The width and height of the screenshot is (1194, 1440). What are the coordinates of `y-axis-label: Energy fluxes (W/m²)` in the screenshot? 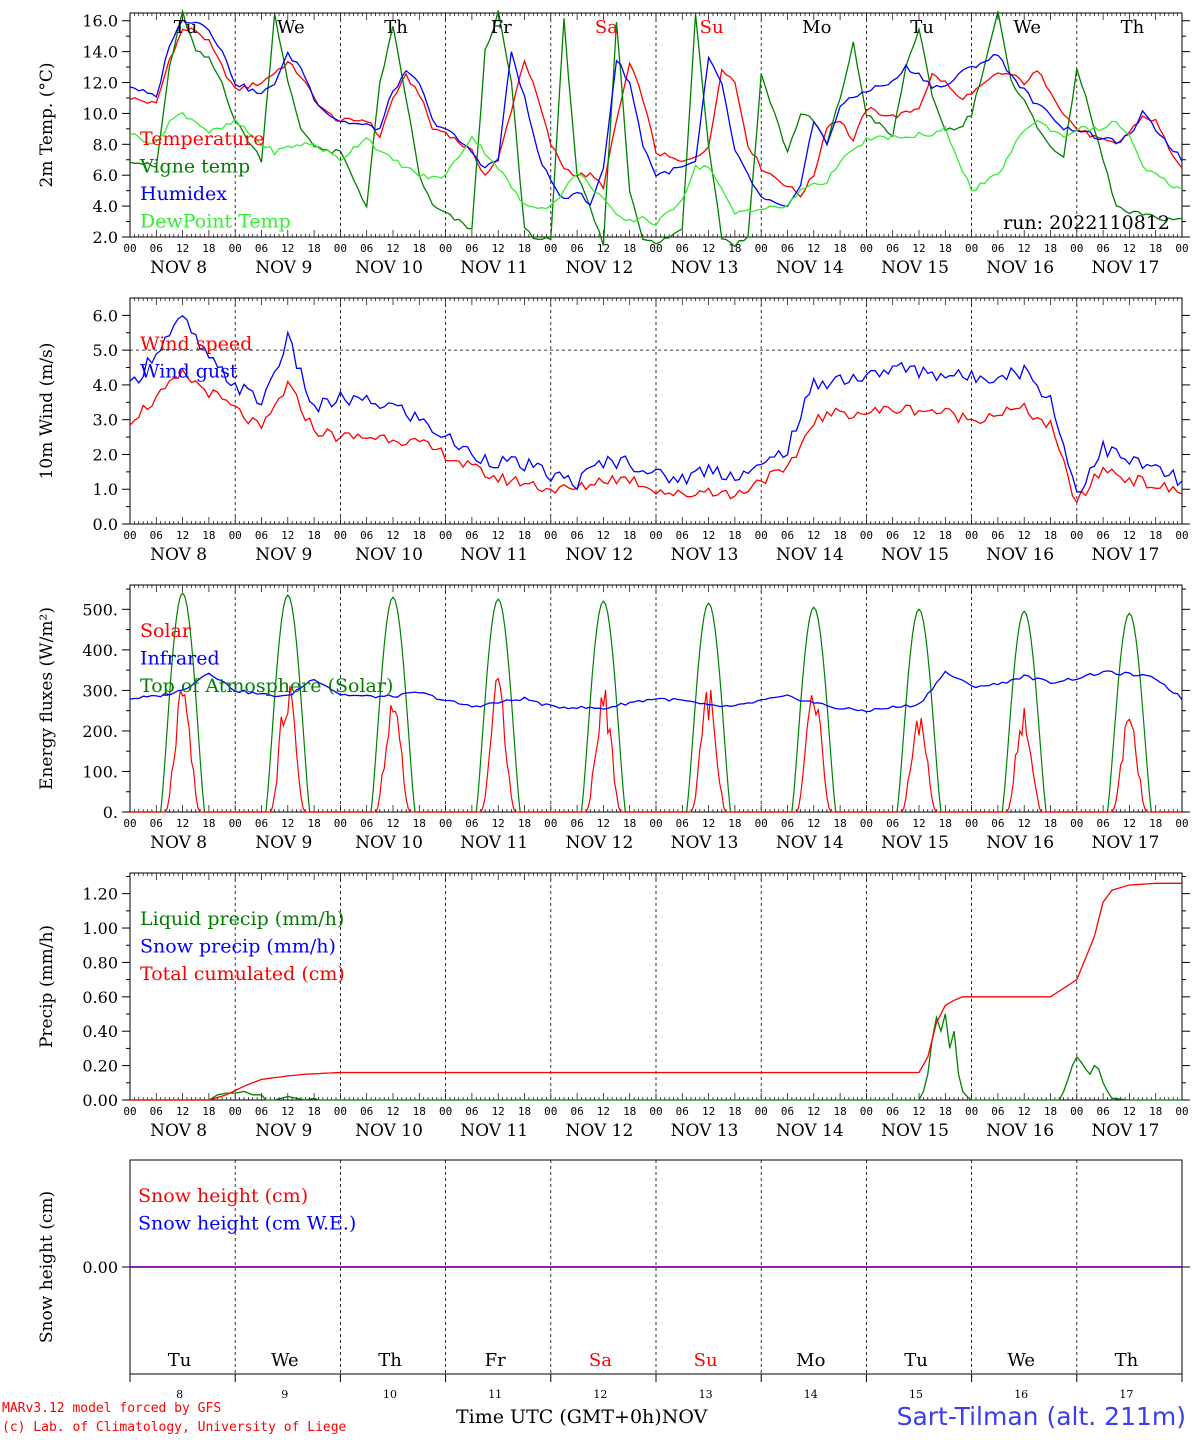 It's located at (47, 698).